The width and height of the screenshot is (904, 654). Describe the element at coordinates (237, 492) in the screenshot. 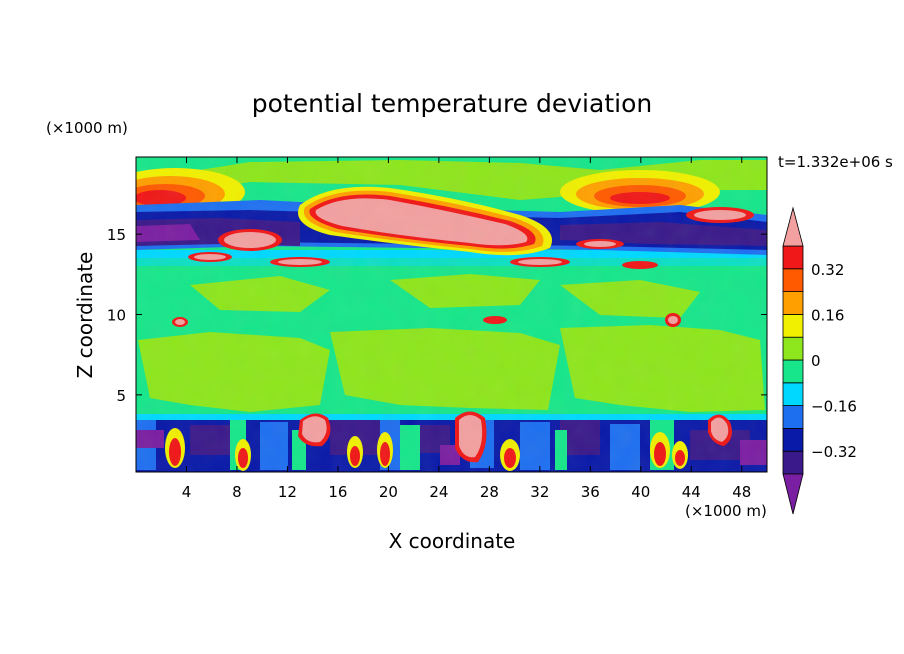

I see `x-tick-label: 8` at that location.